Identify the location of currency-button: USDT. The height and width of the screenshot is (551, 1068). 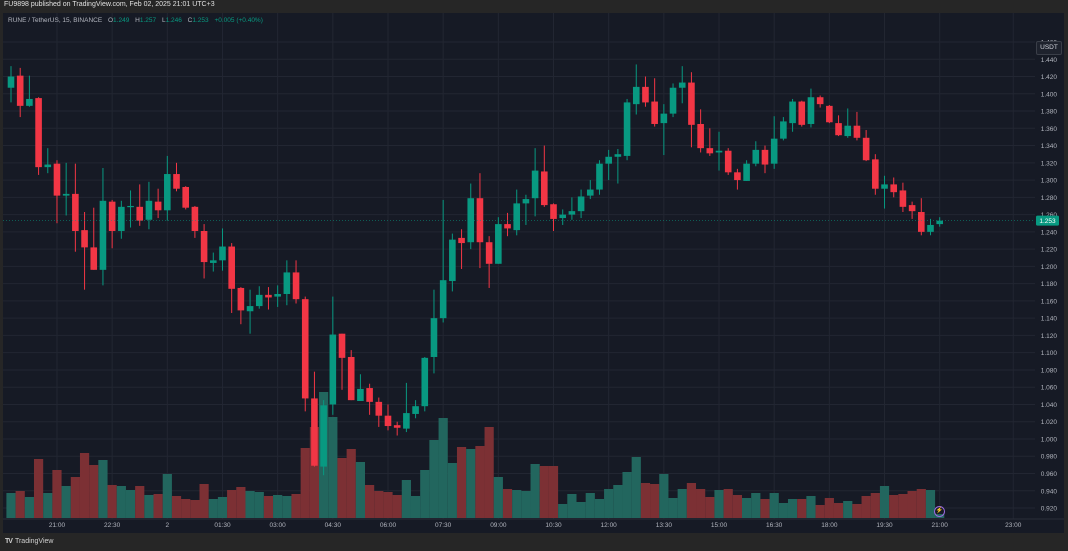
(1049, 48).